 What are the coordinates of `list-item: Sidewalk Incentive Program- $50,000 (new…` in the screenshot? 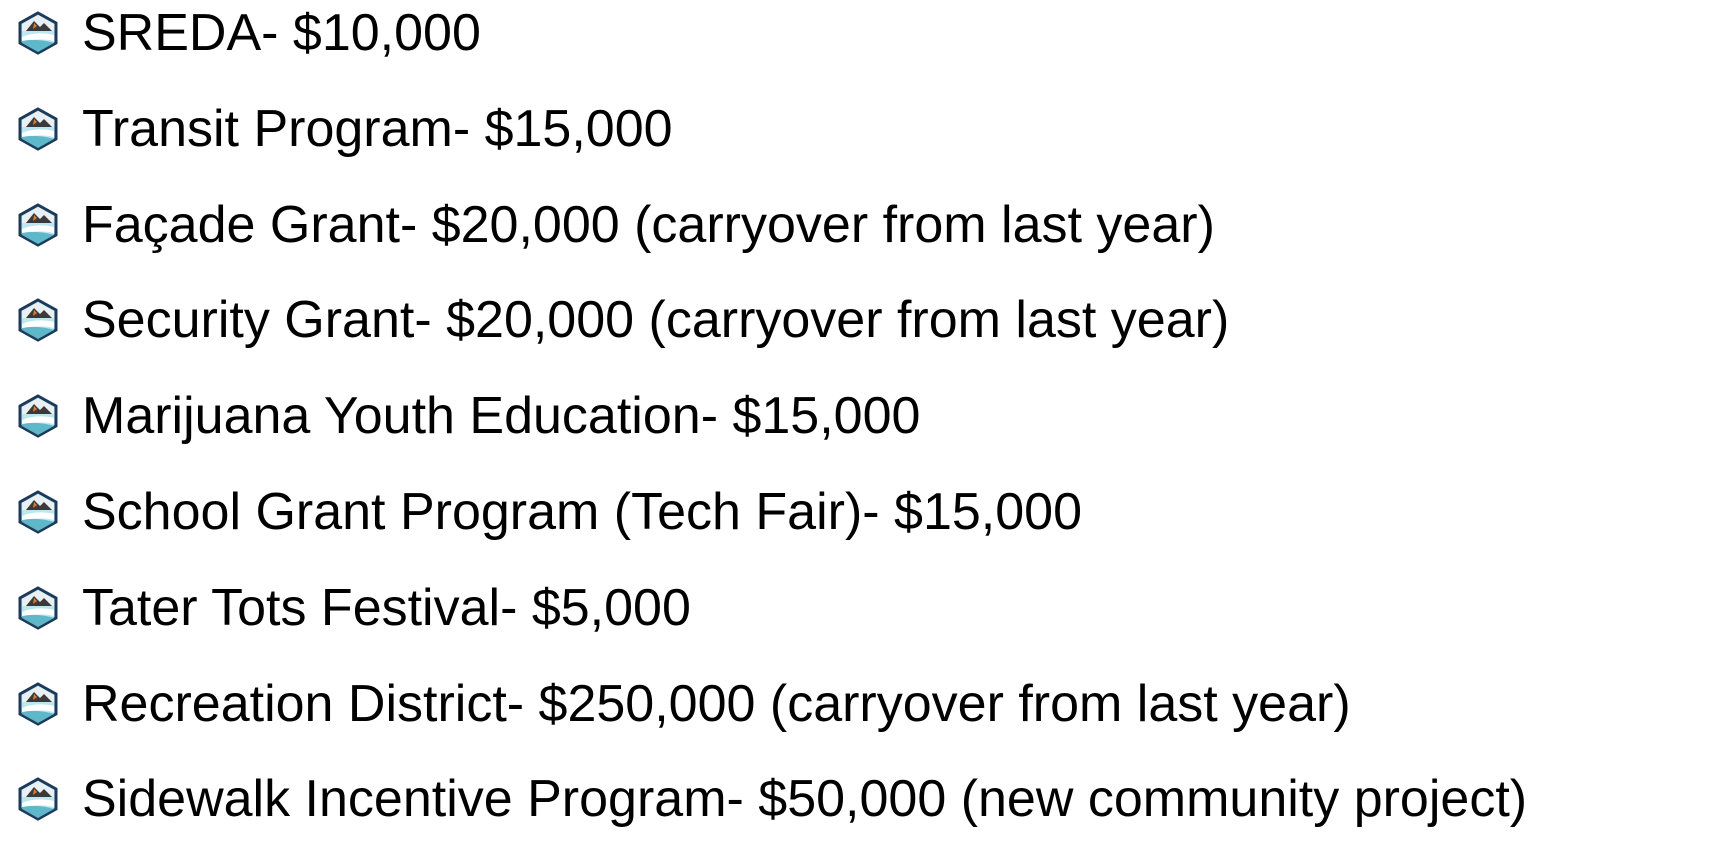 It's located at (858, 799).